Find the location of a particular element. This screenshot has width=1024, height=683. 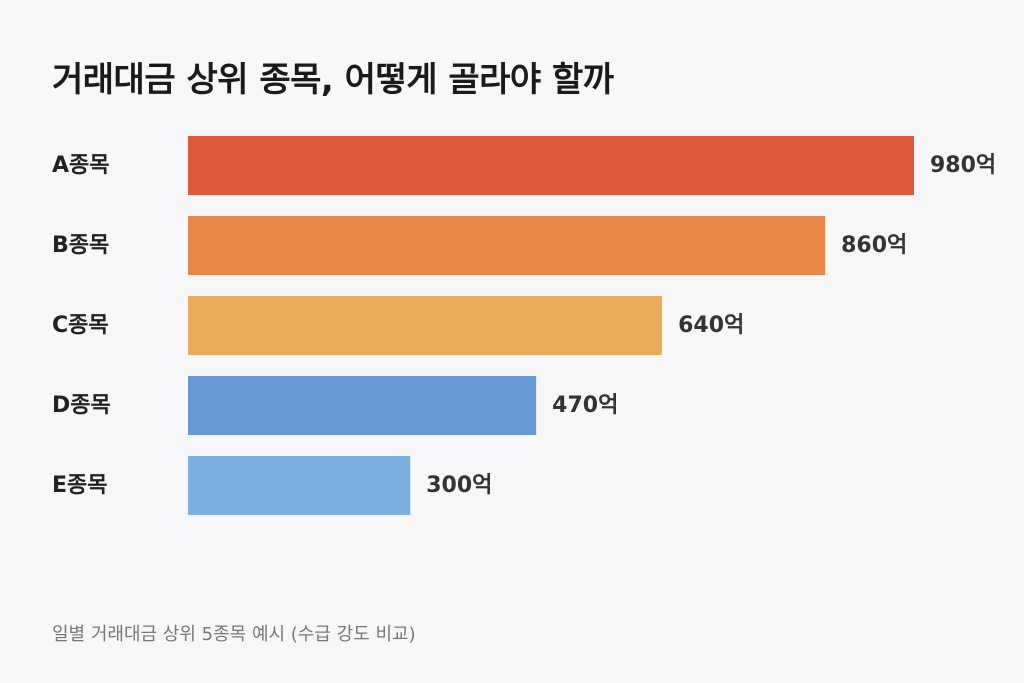

value-label: 640억 is located at coordinates (711, 325).